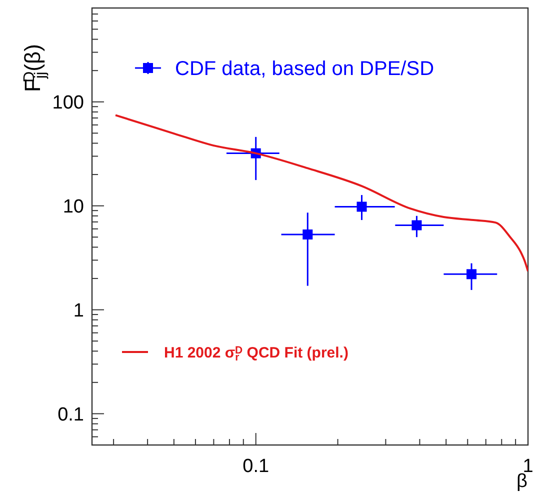  I want to click on y-tick-label: 10, so click(73, 207).